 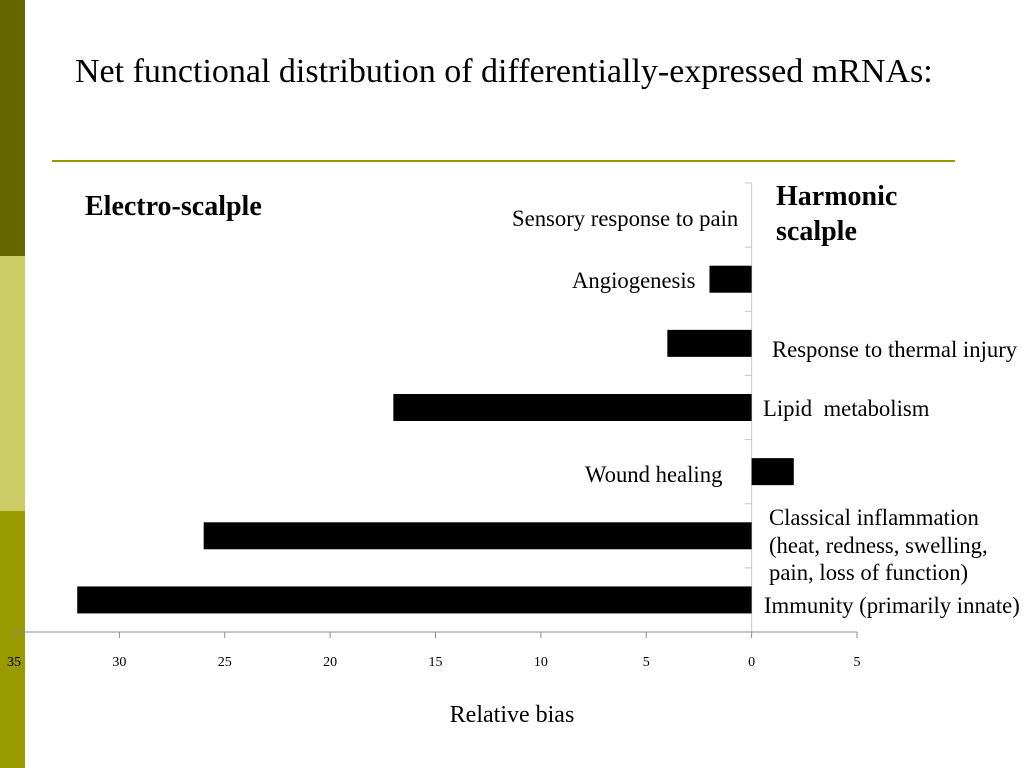 I want to click on electro-scalple-label: Electro-scalple, so click(x=173, y=206).